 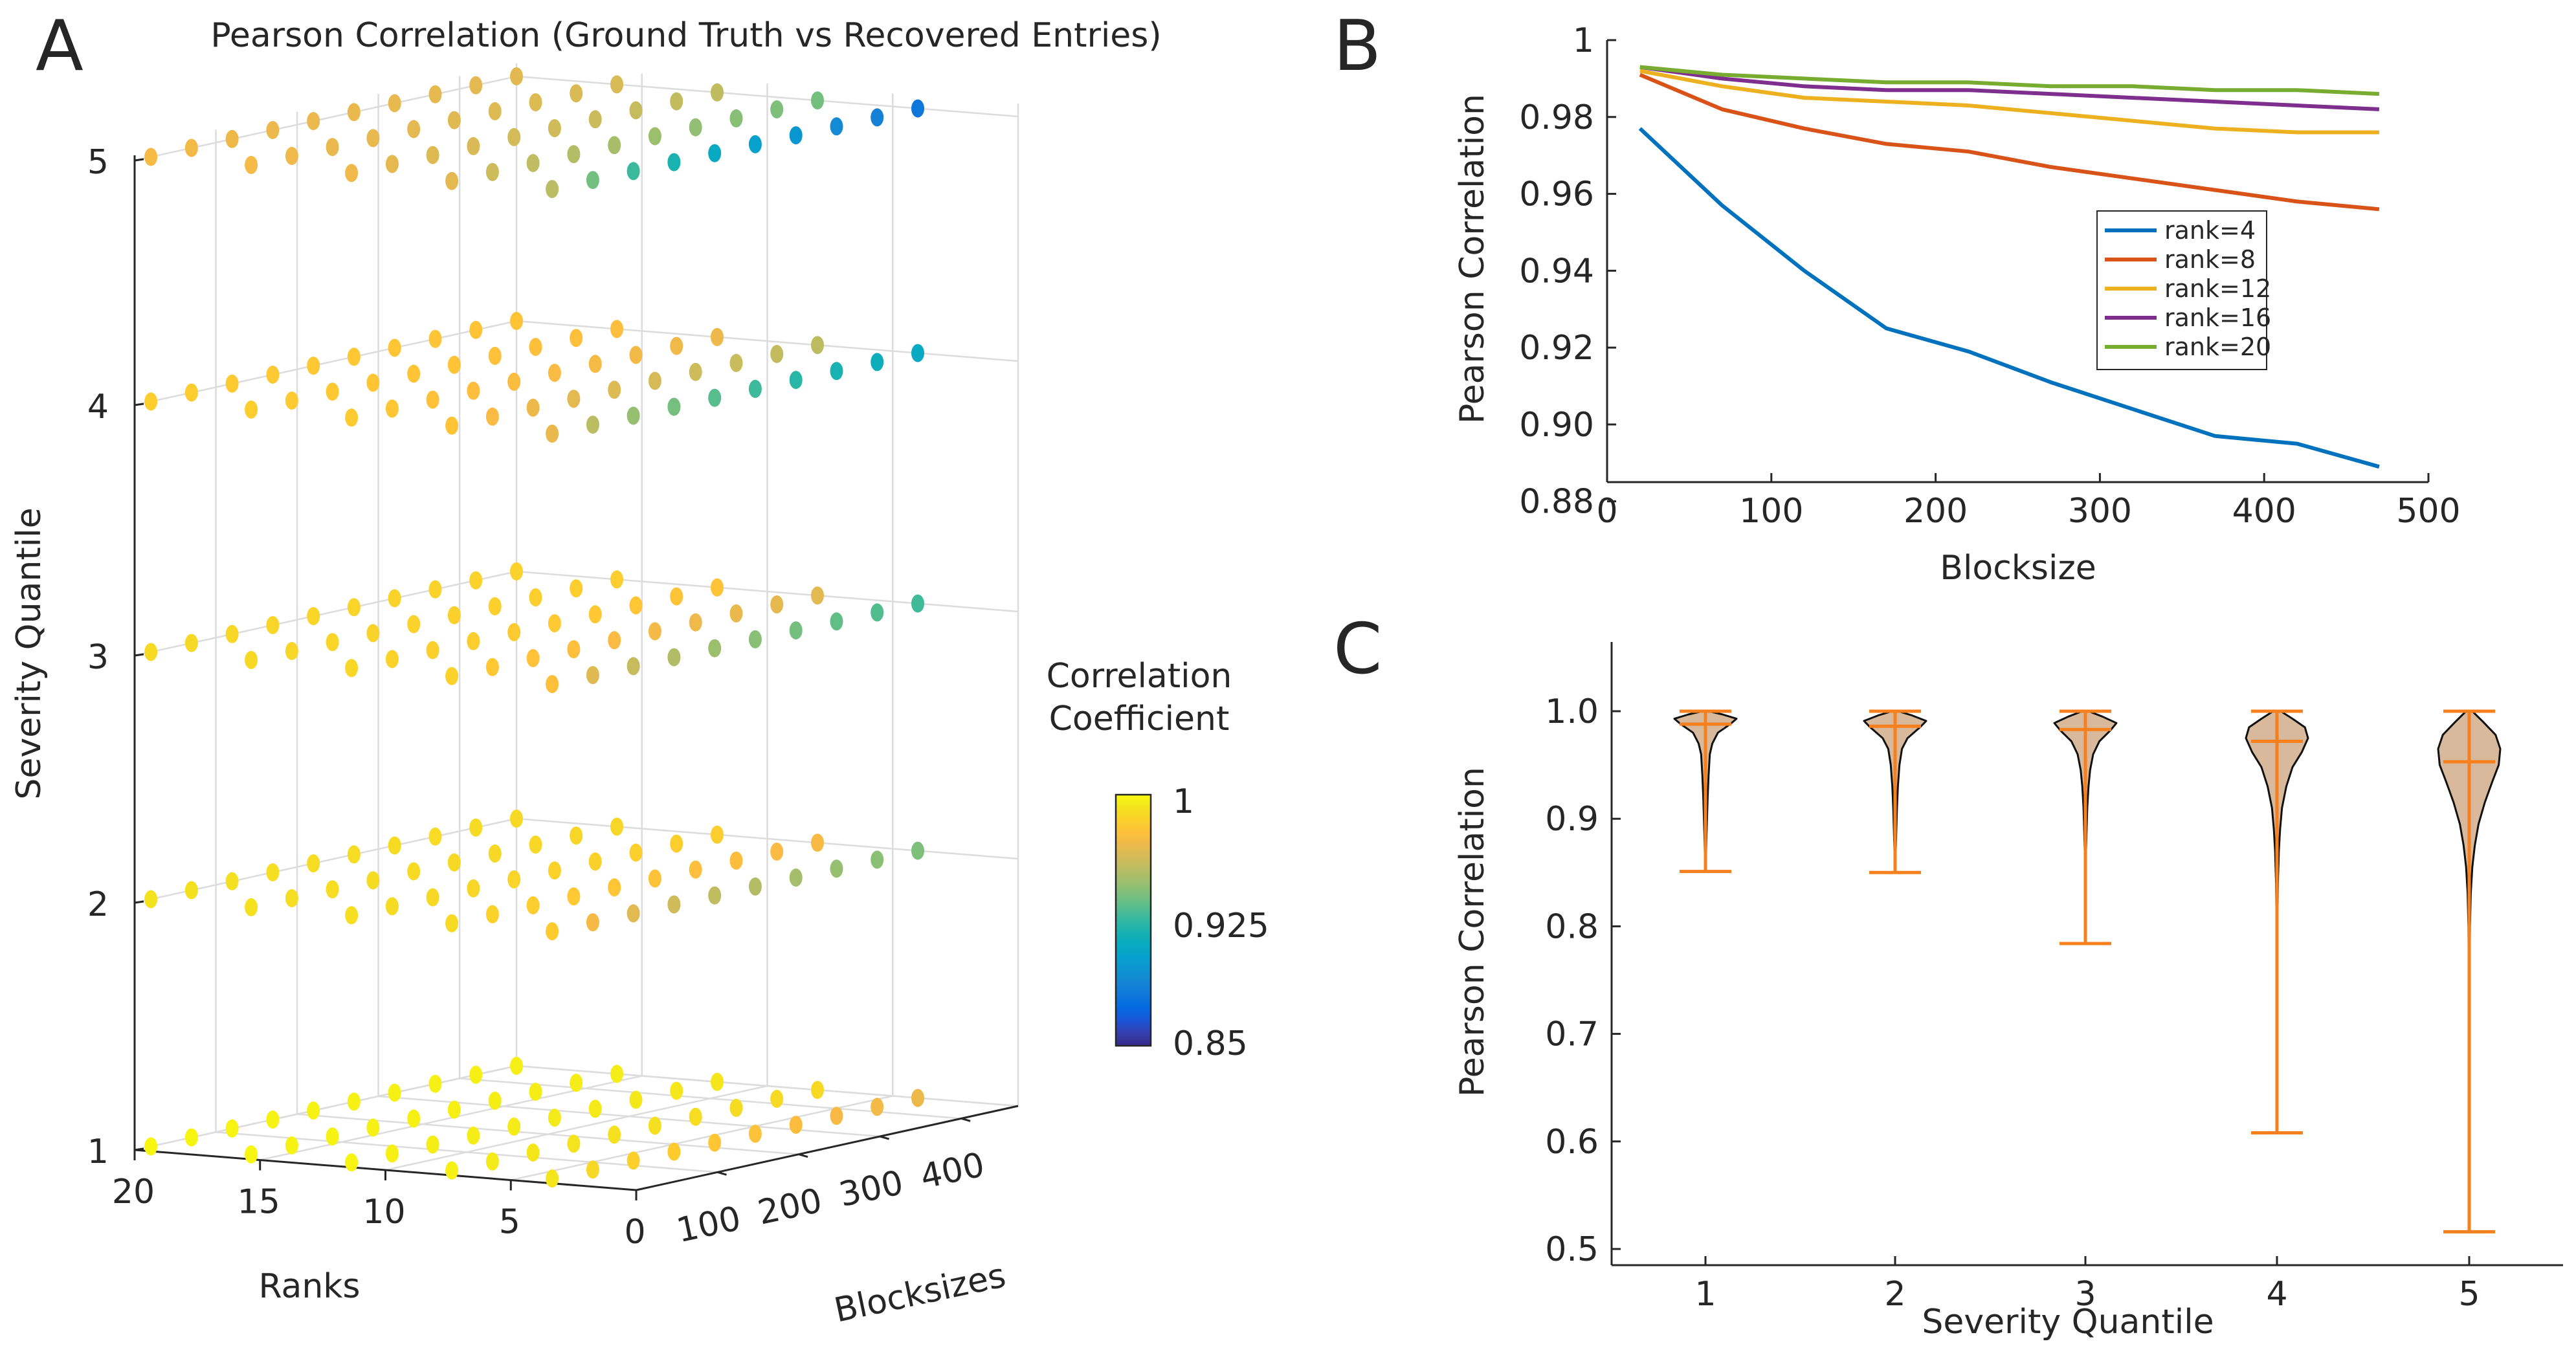 What do you see at coordinates (383, 1212) in the screenshot?
I see `rank-tick-label: 10` at bounding box center [383, 1212].